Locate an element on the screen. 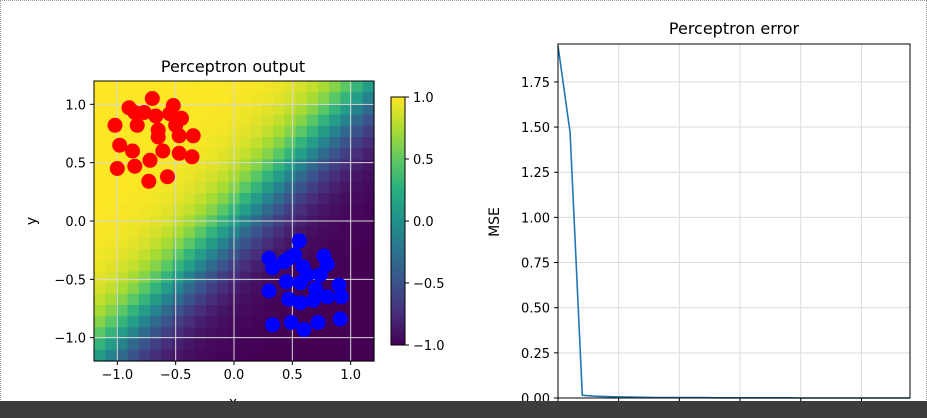 Image resolution: width=927 pixels, height=418 pixels. colorbar-tick-label: 0.0 is located at coordinates (423, 222).